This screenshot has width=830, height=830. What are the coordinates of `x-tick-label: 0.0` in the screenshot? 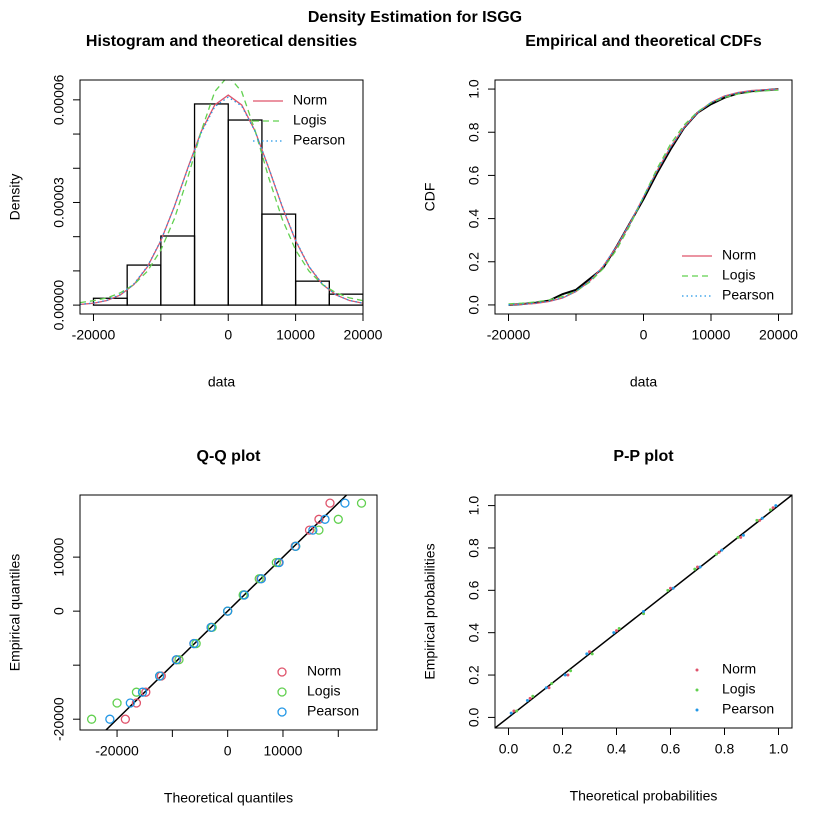 It's located at (509, 749).